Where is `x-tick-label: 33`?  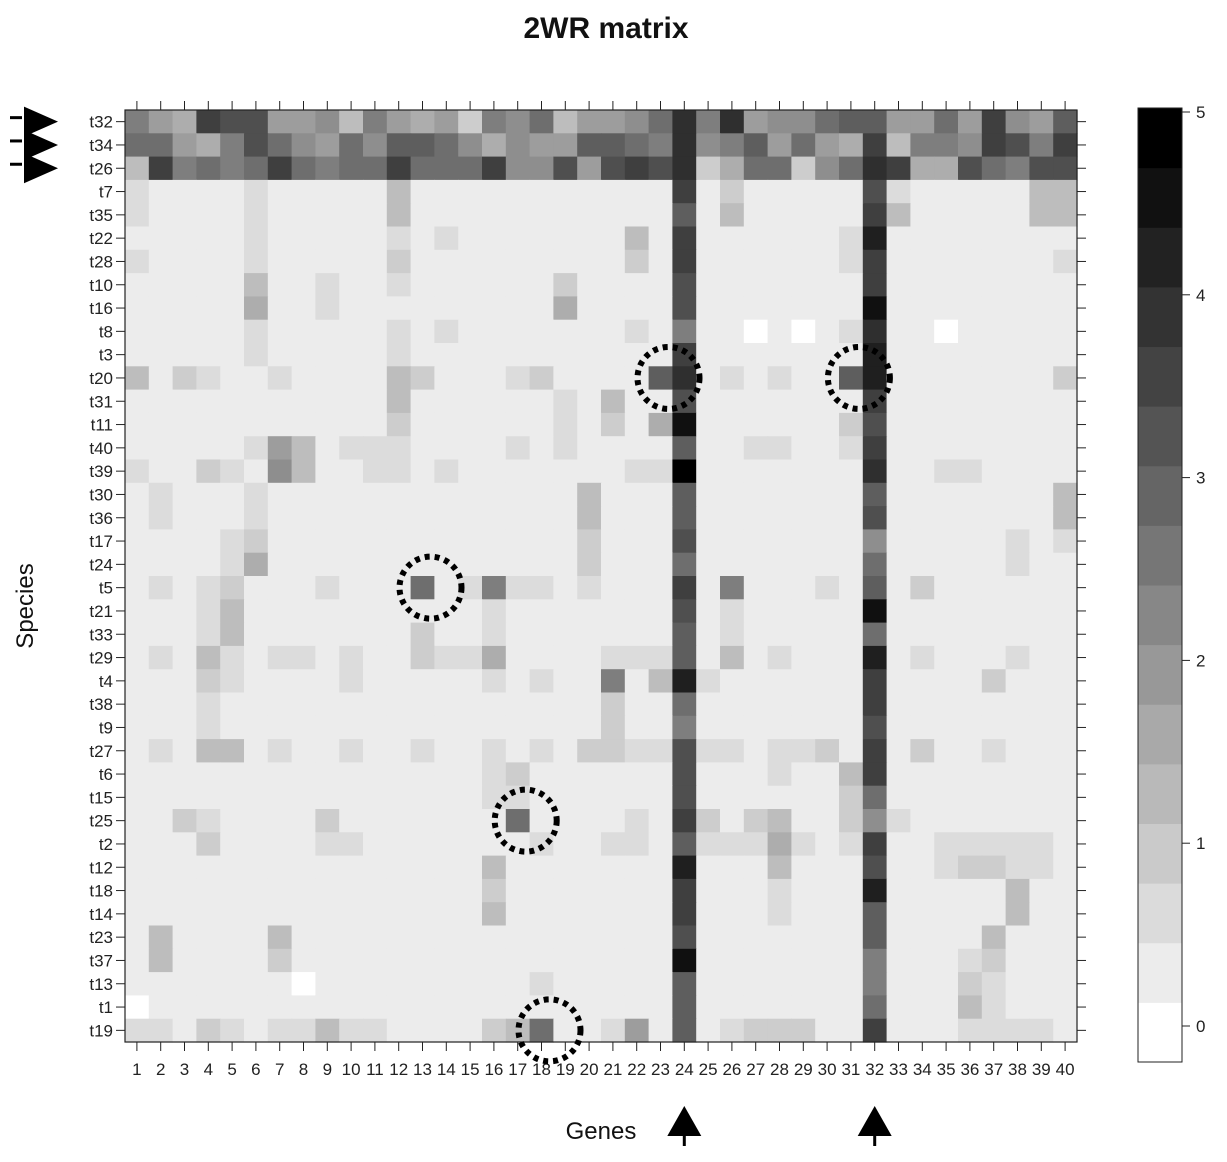 x-tick-label: 33 is located at coordinates (898, 1069).